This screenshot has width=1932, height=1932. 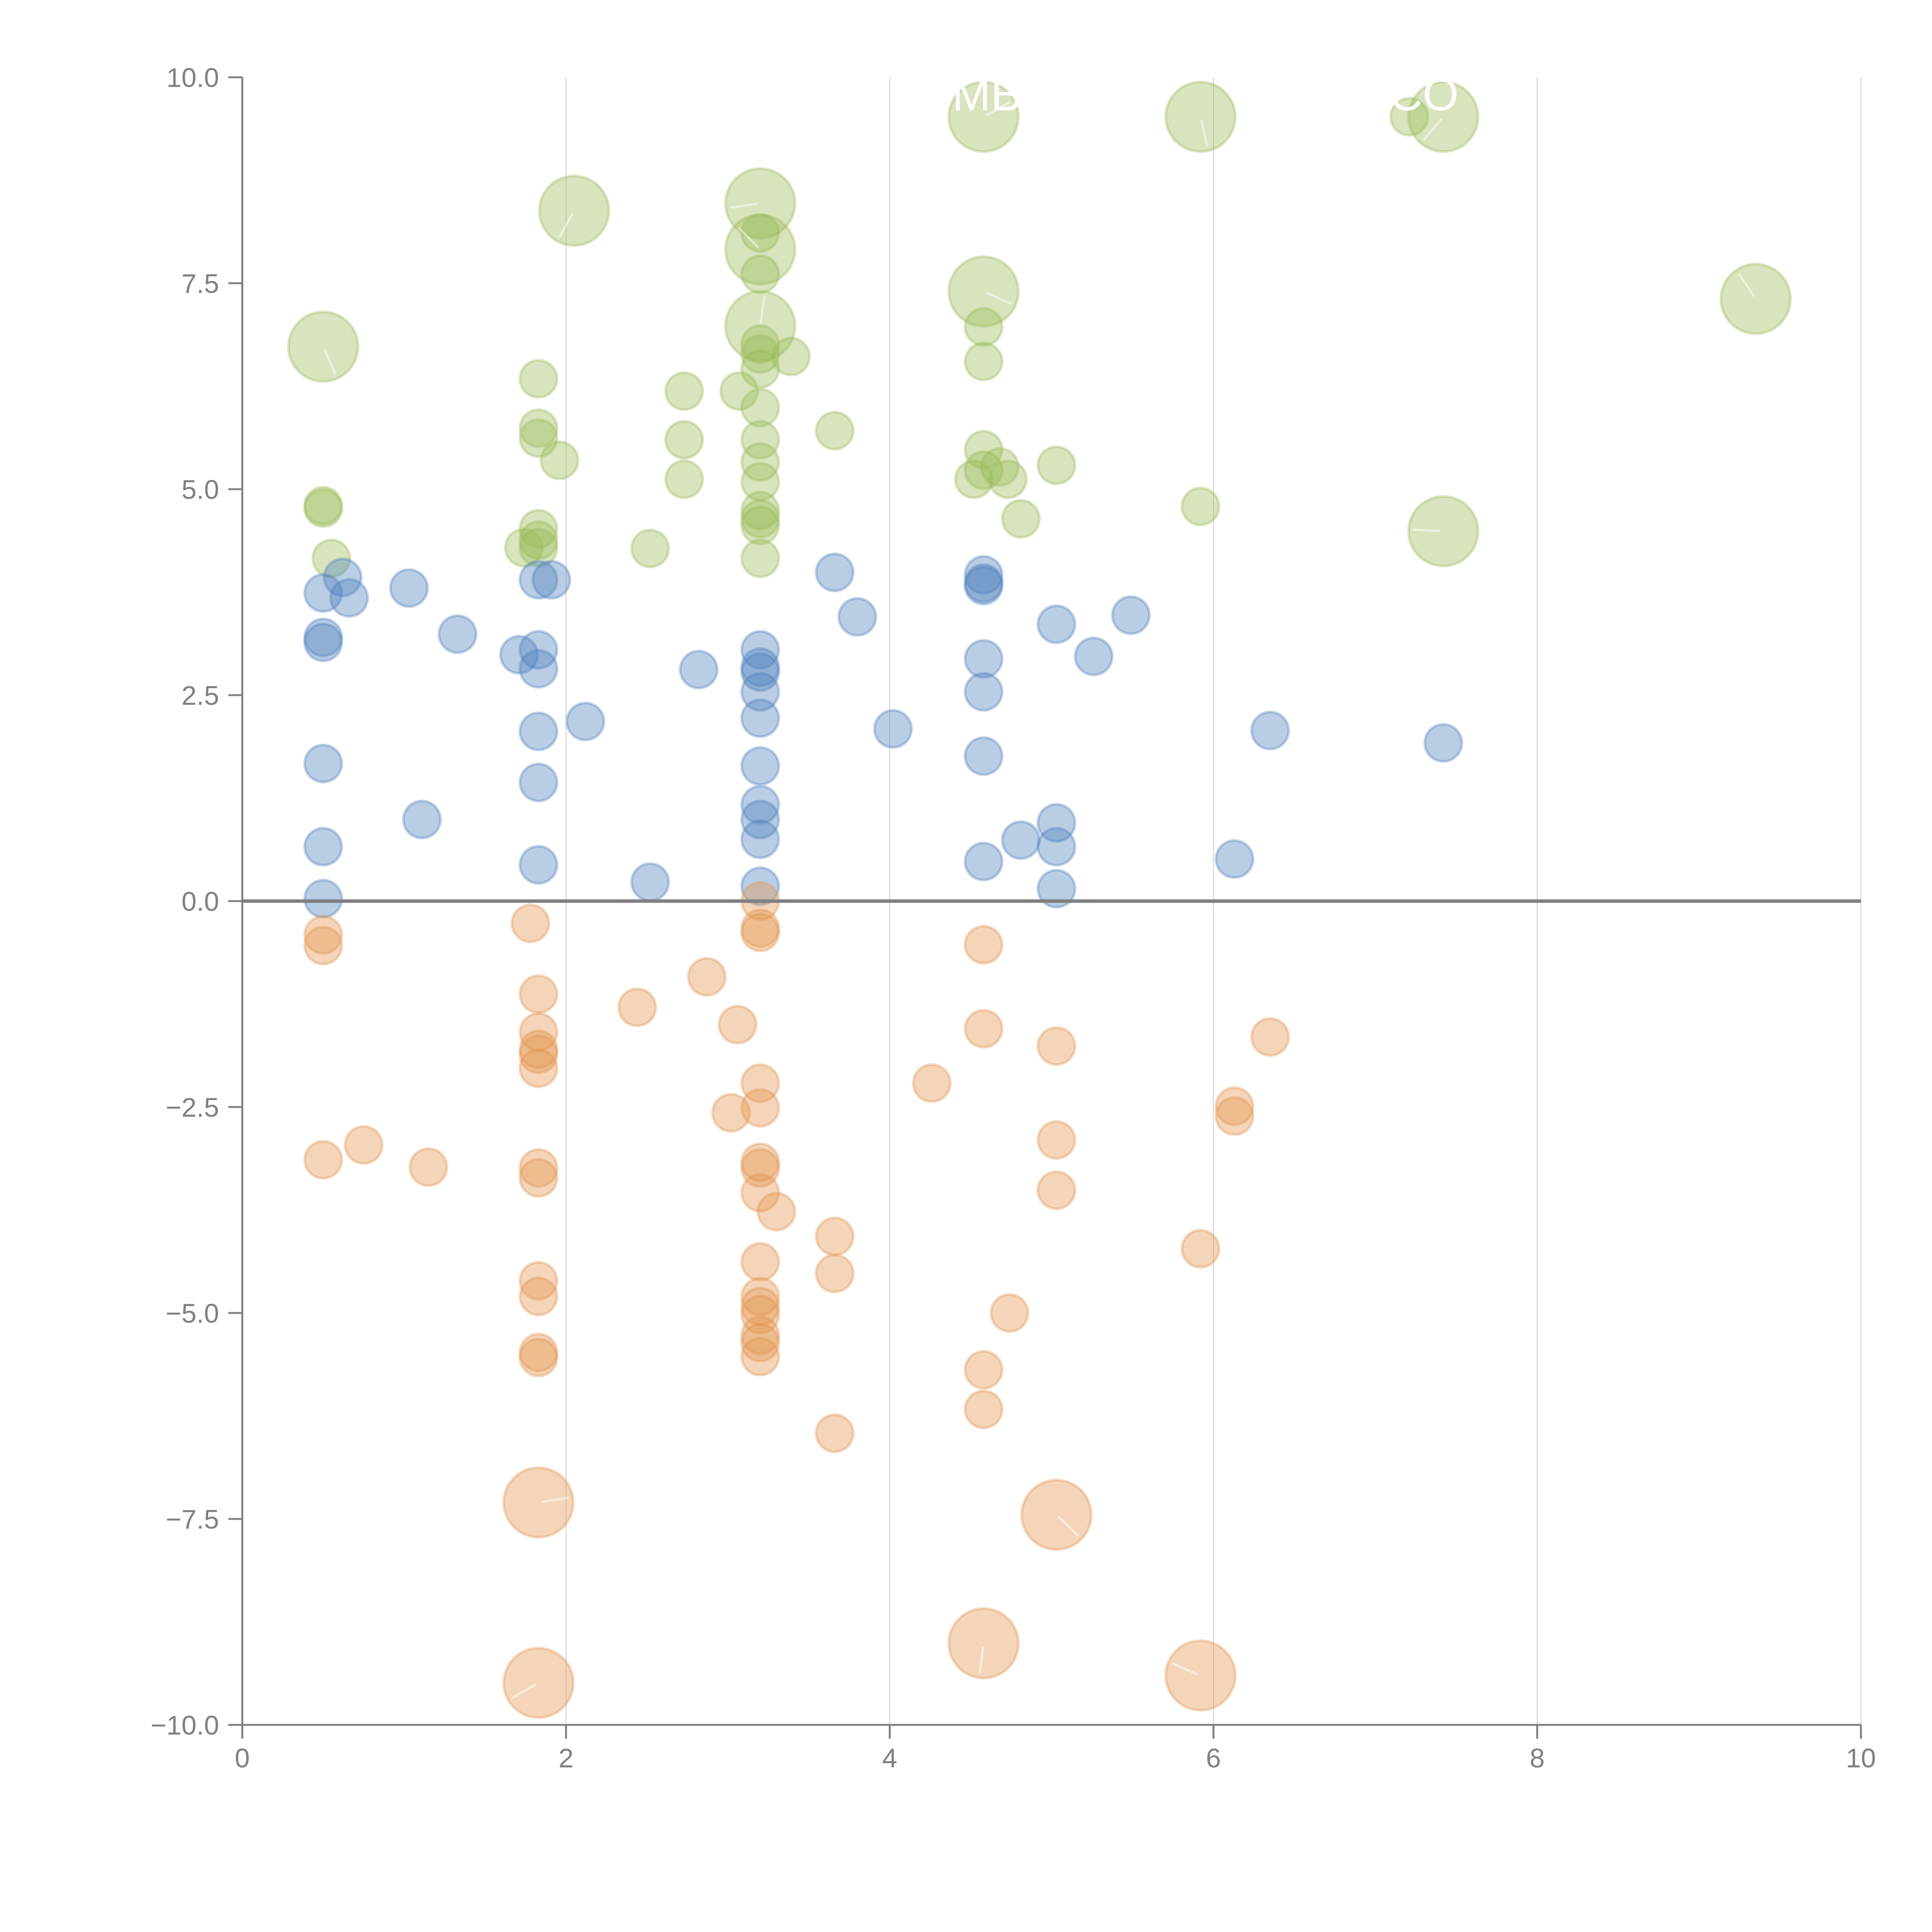 What do you see at coordinates (1861, 1758) in the screenshot?
I see `x-tick-label: 10` at bounding box center [1861, 1758].